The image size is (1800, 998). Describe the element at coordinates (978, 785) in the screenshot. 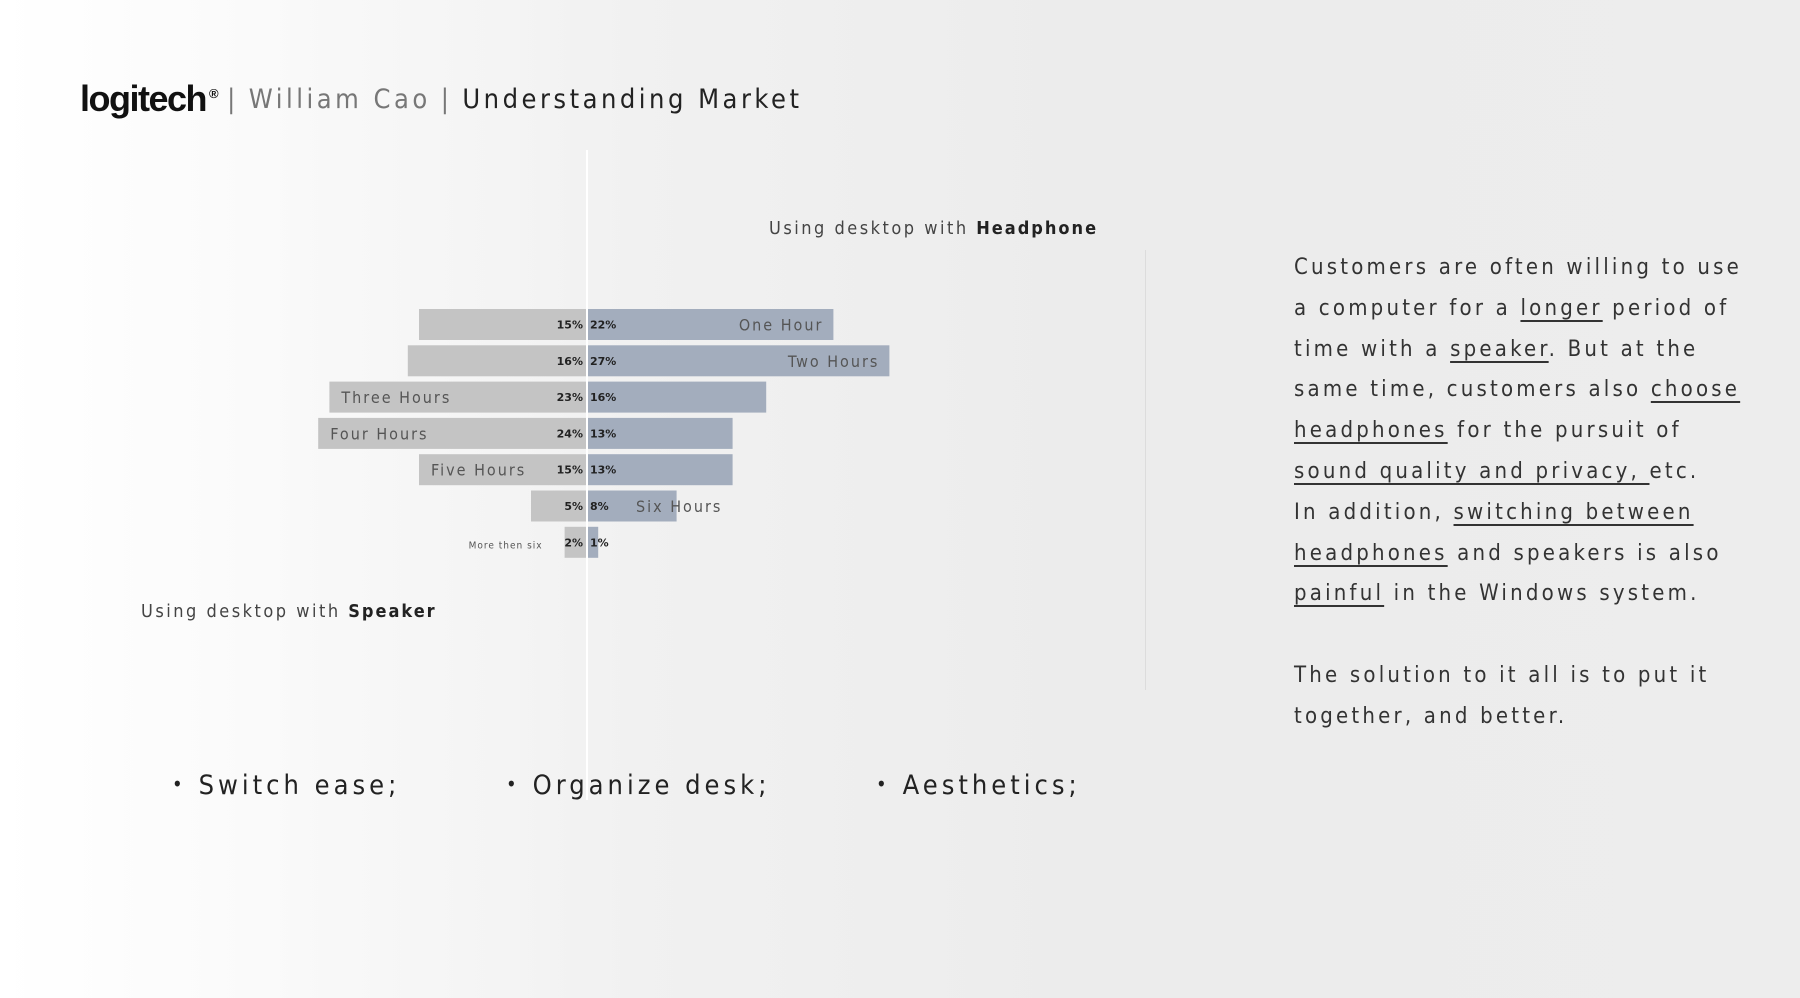

I see `bullet-aesthetics: Aesthetics;` at that location.